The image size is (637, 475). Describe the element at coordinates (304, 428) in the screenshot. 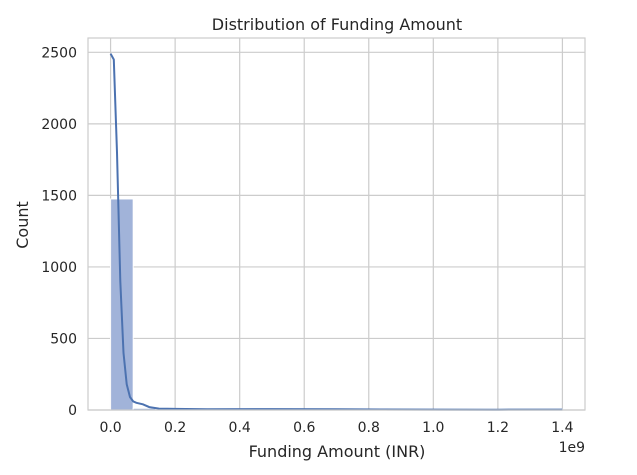

I see `x-tick-label: 0.6` at that location.